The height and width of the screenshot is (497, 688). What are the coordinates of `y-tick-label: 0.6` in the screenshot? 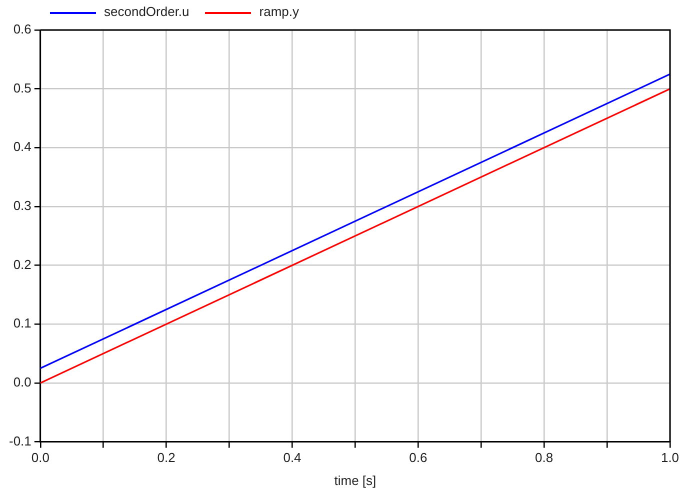 It's located at (22, 29).